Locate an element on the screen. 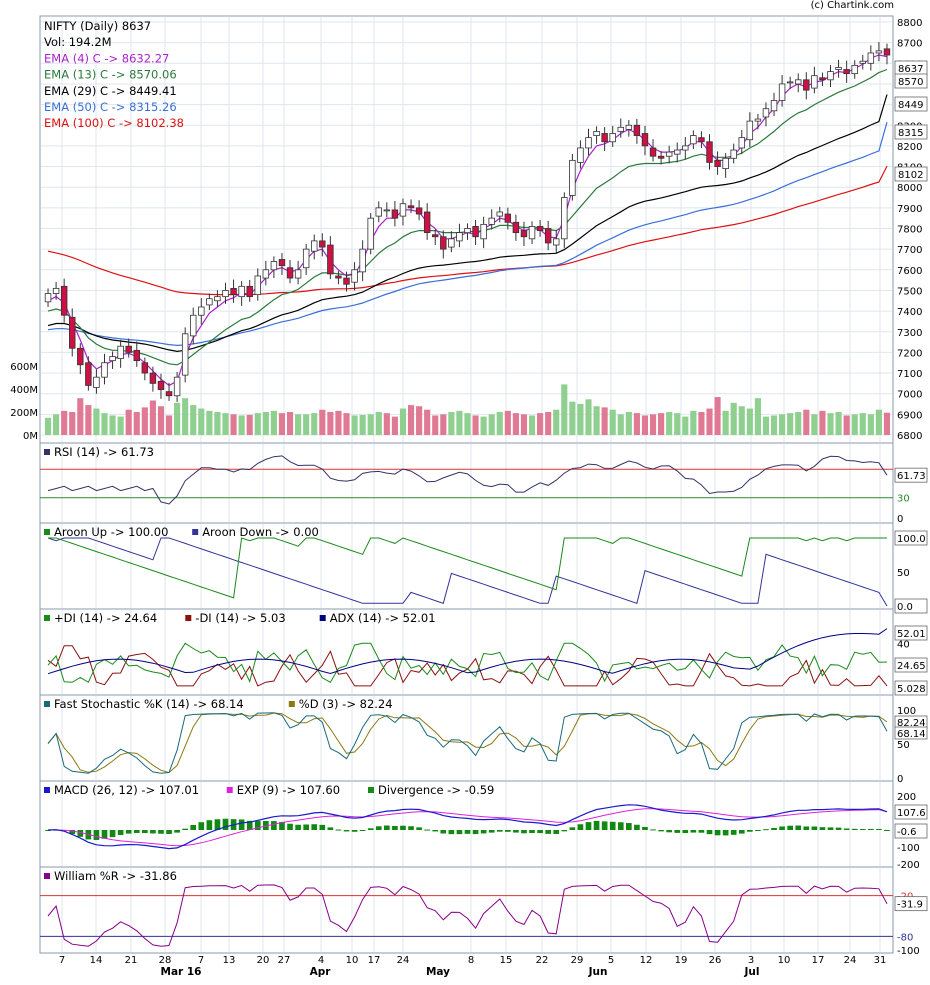 The width and height of the screenshot is (930, 985). williams-value-tag is located at coordinates (911, 904).